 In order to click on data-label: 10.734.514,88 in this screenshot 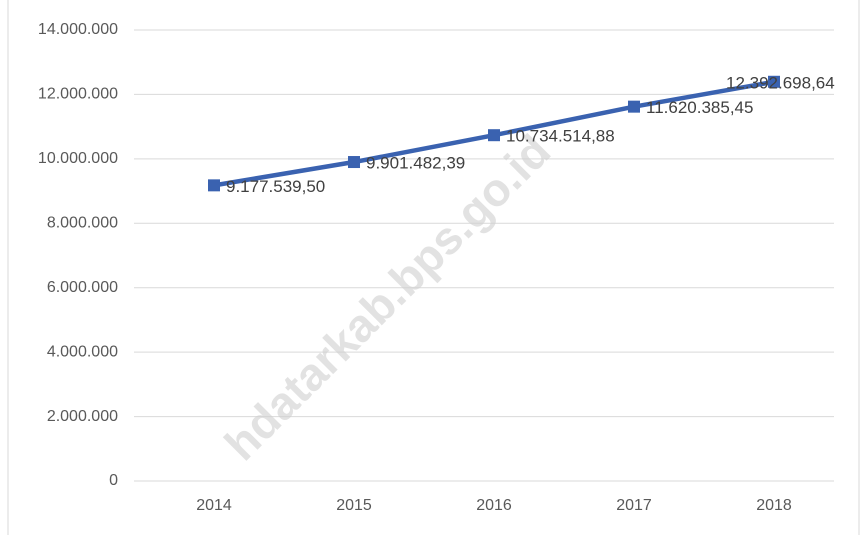, I will do `click(560, 136)`.